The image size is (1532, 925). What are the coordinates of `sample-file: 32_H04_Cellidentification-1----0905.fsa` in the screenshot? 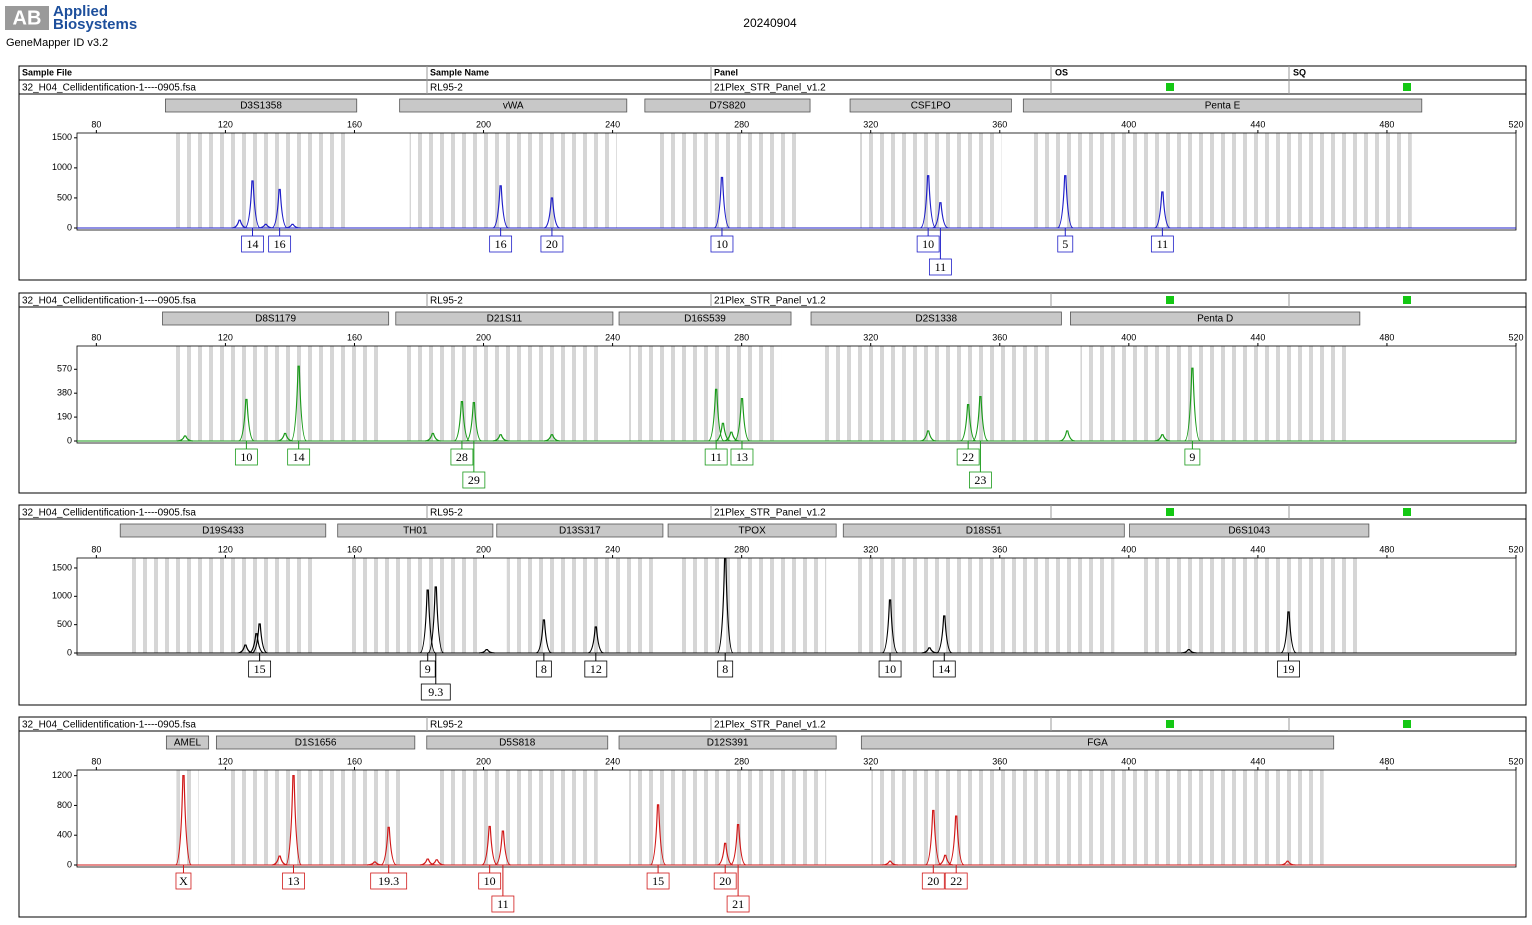 It's located at (109, 301).